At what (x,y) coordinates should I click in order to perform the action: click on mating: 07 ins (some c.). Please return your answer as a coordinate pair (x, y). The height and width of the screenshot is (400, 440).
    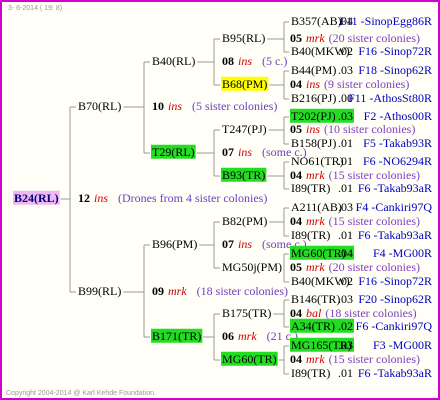
    Looking at the image, I should click on (264, 152).